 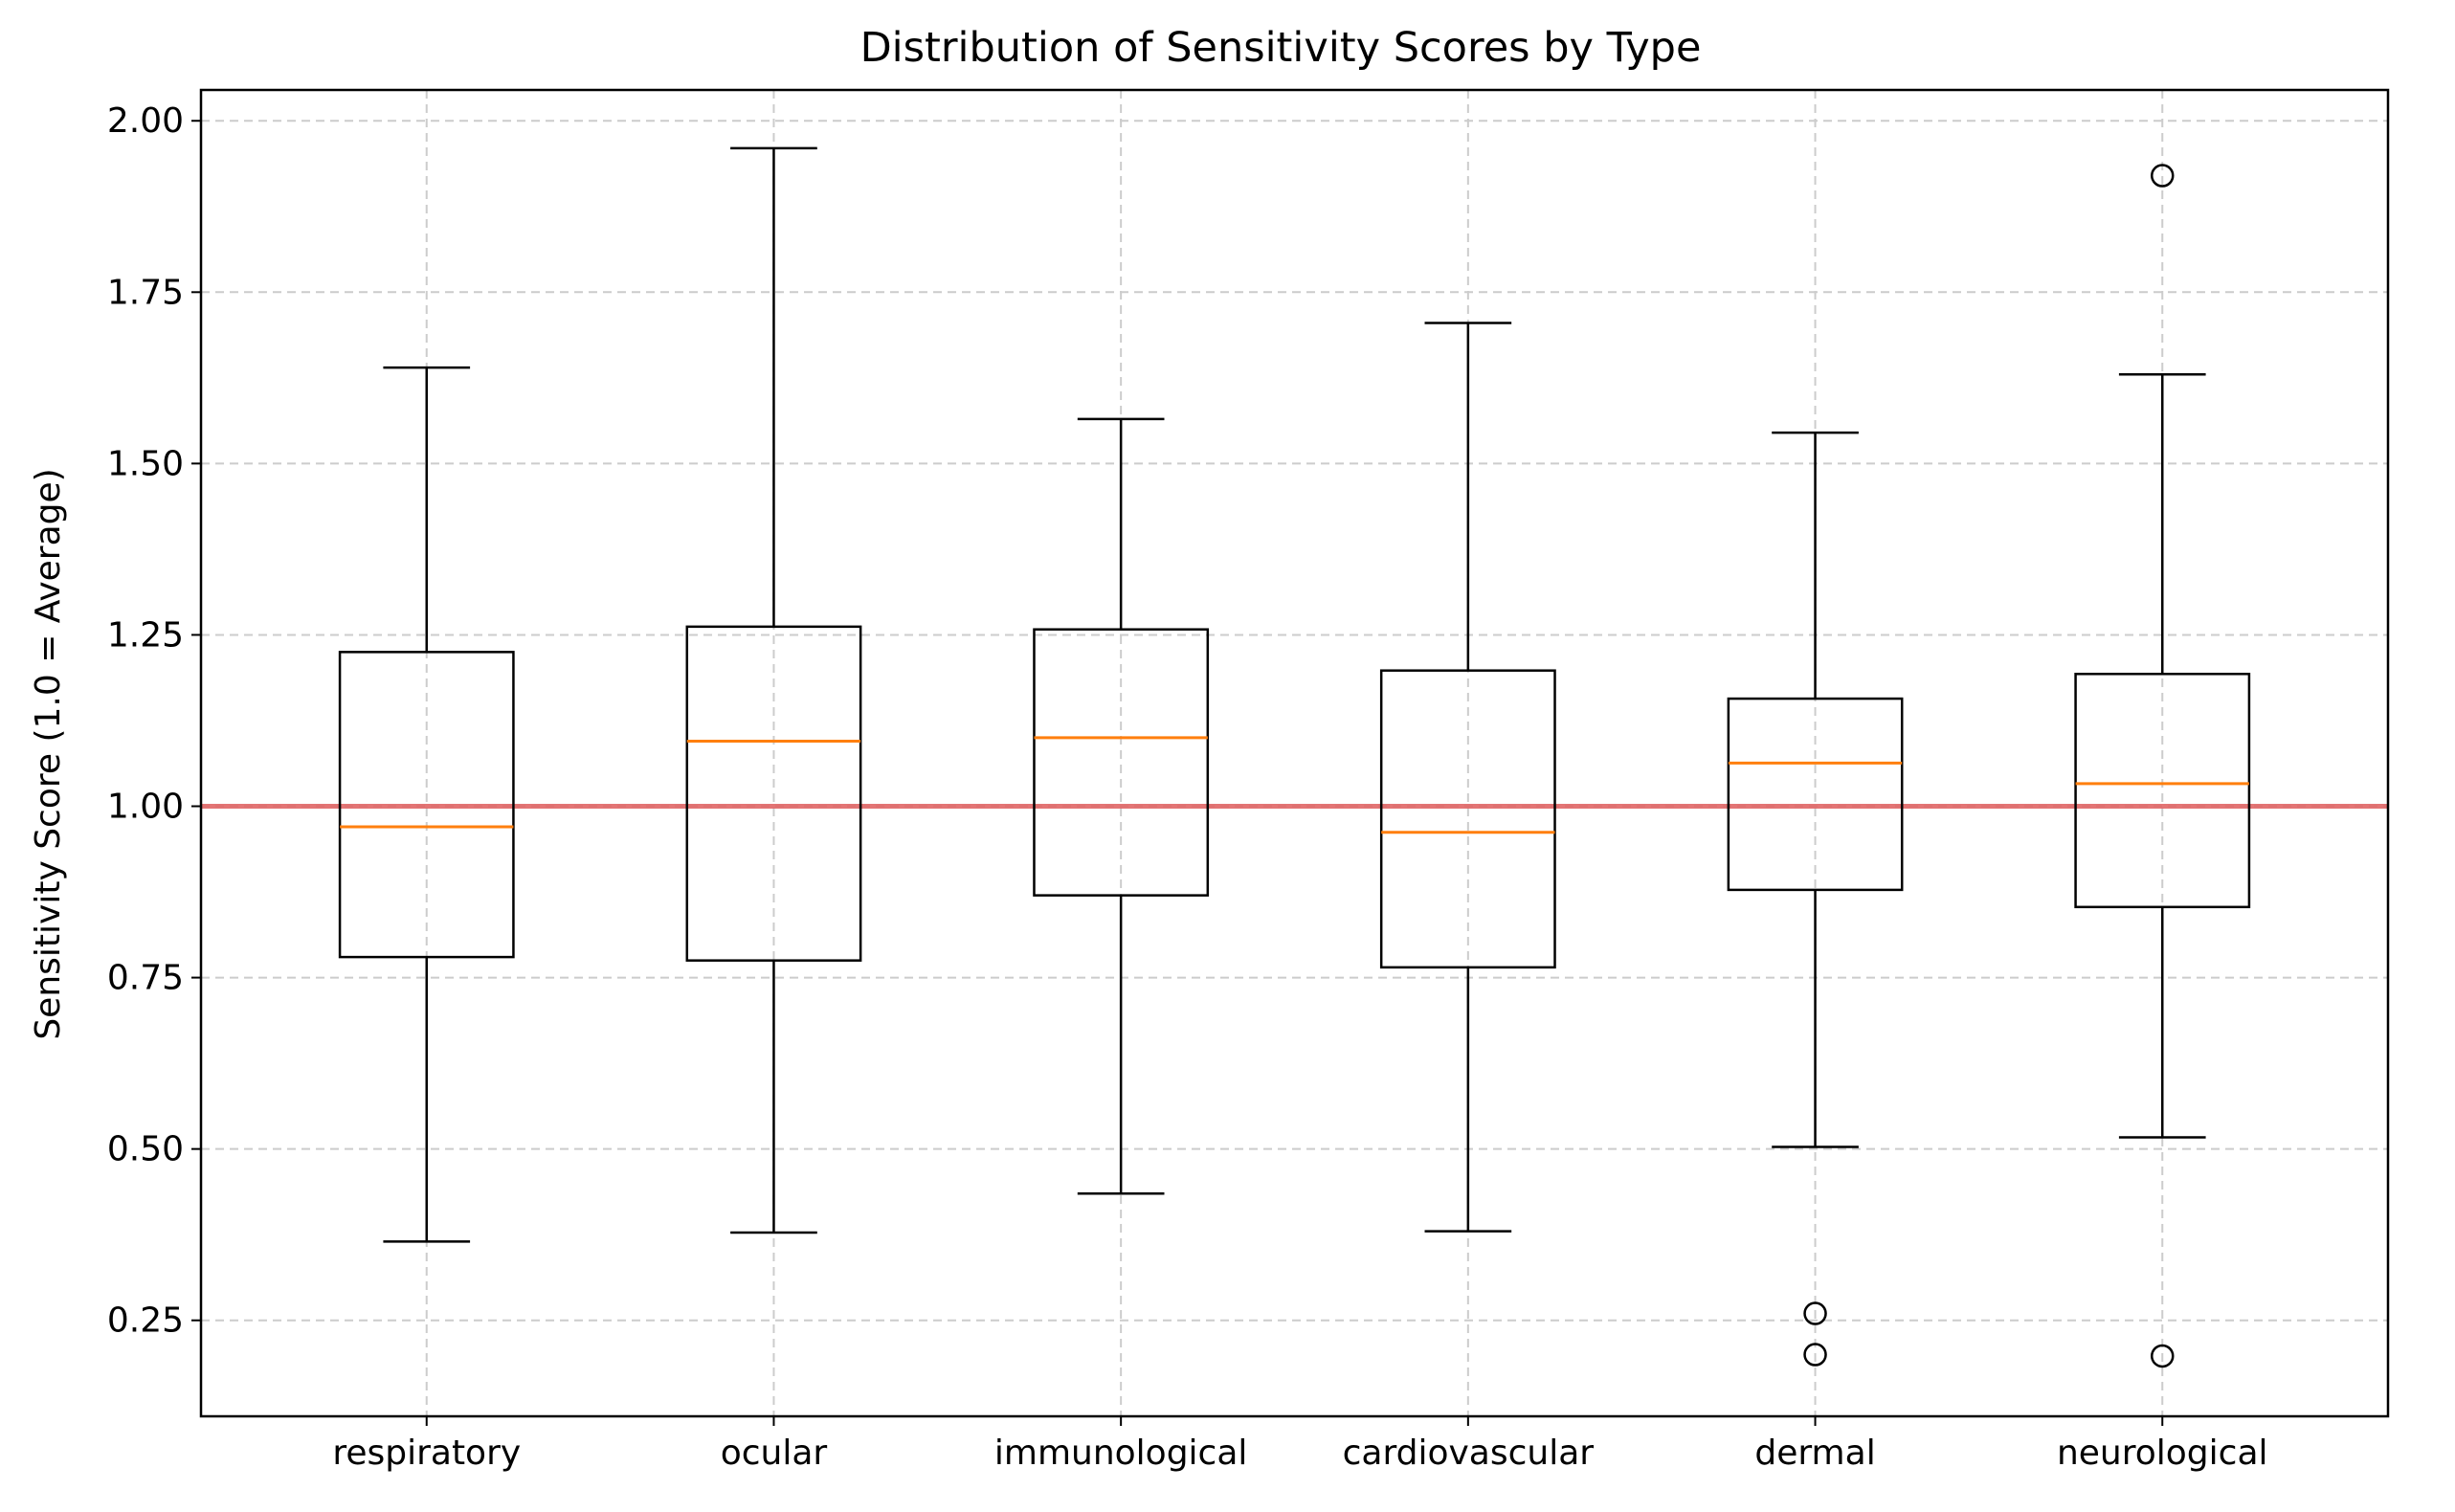 I want to click on y-tick-label: 0.25, so click(x=145, y=1321).